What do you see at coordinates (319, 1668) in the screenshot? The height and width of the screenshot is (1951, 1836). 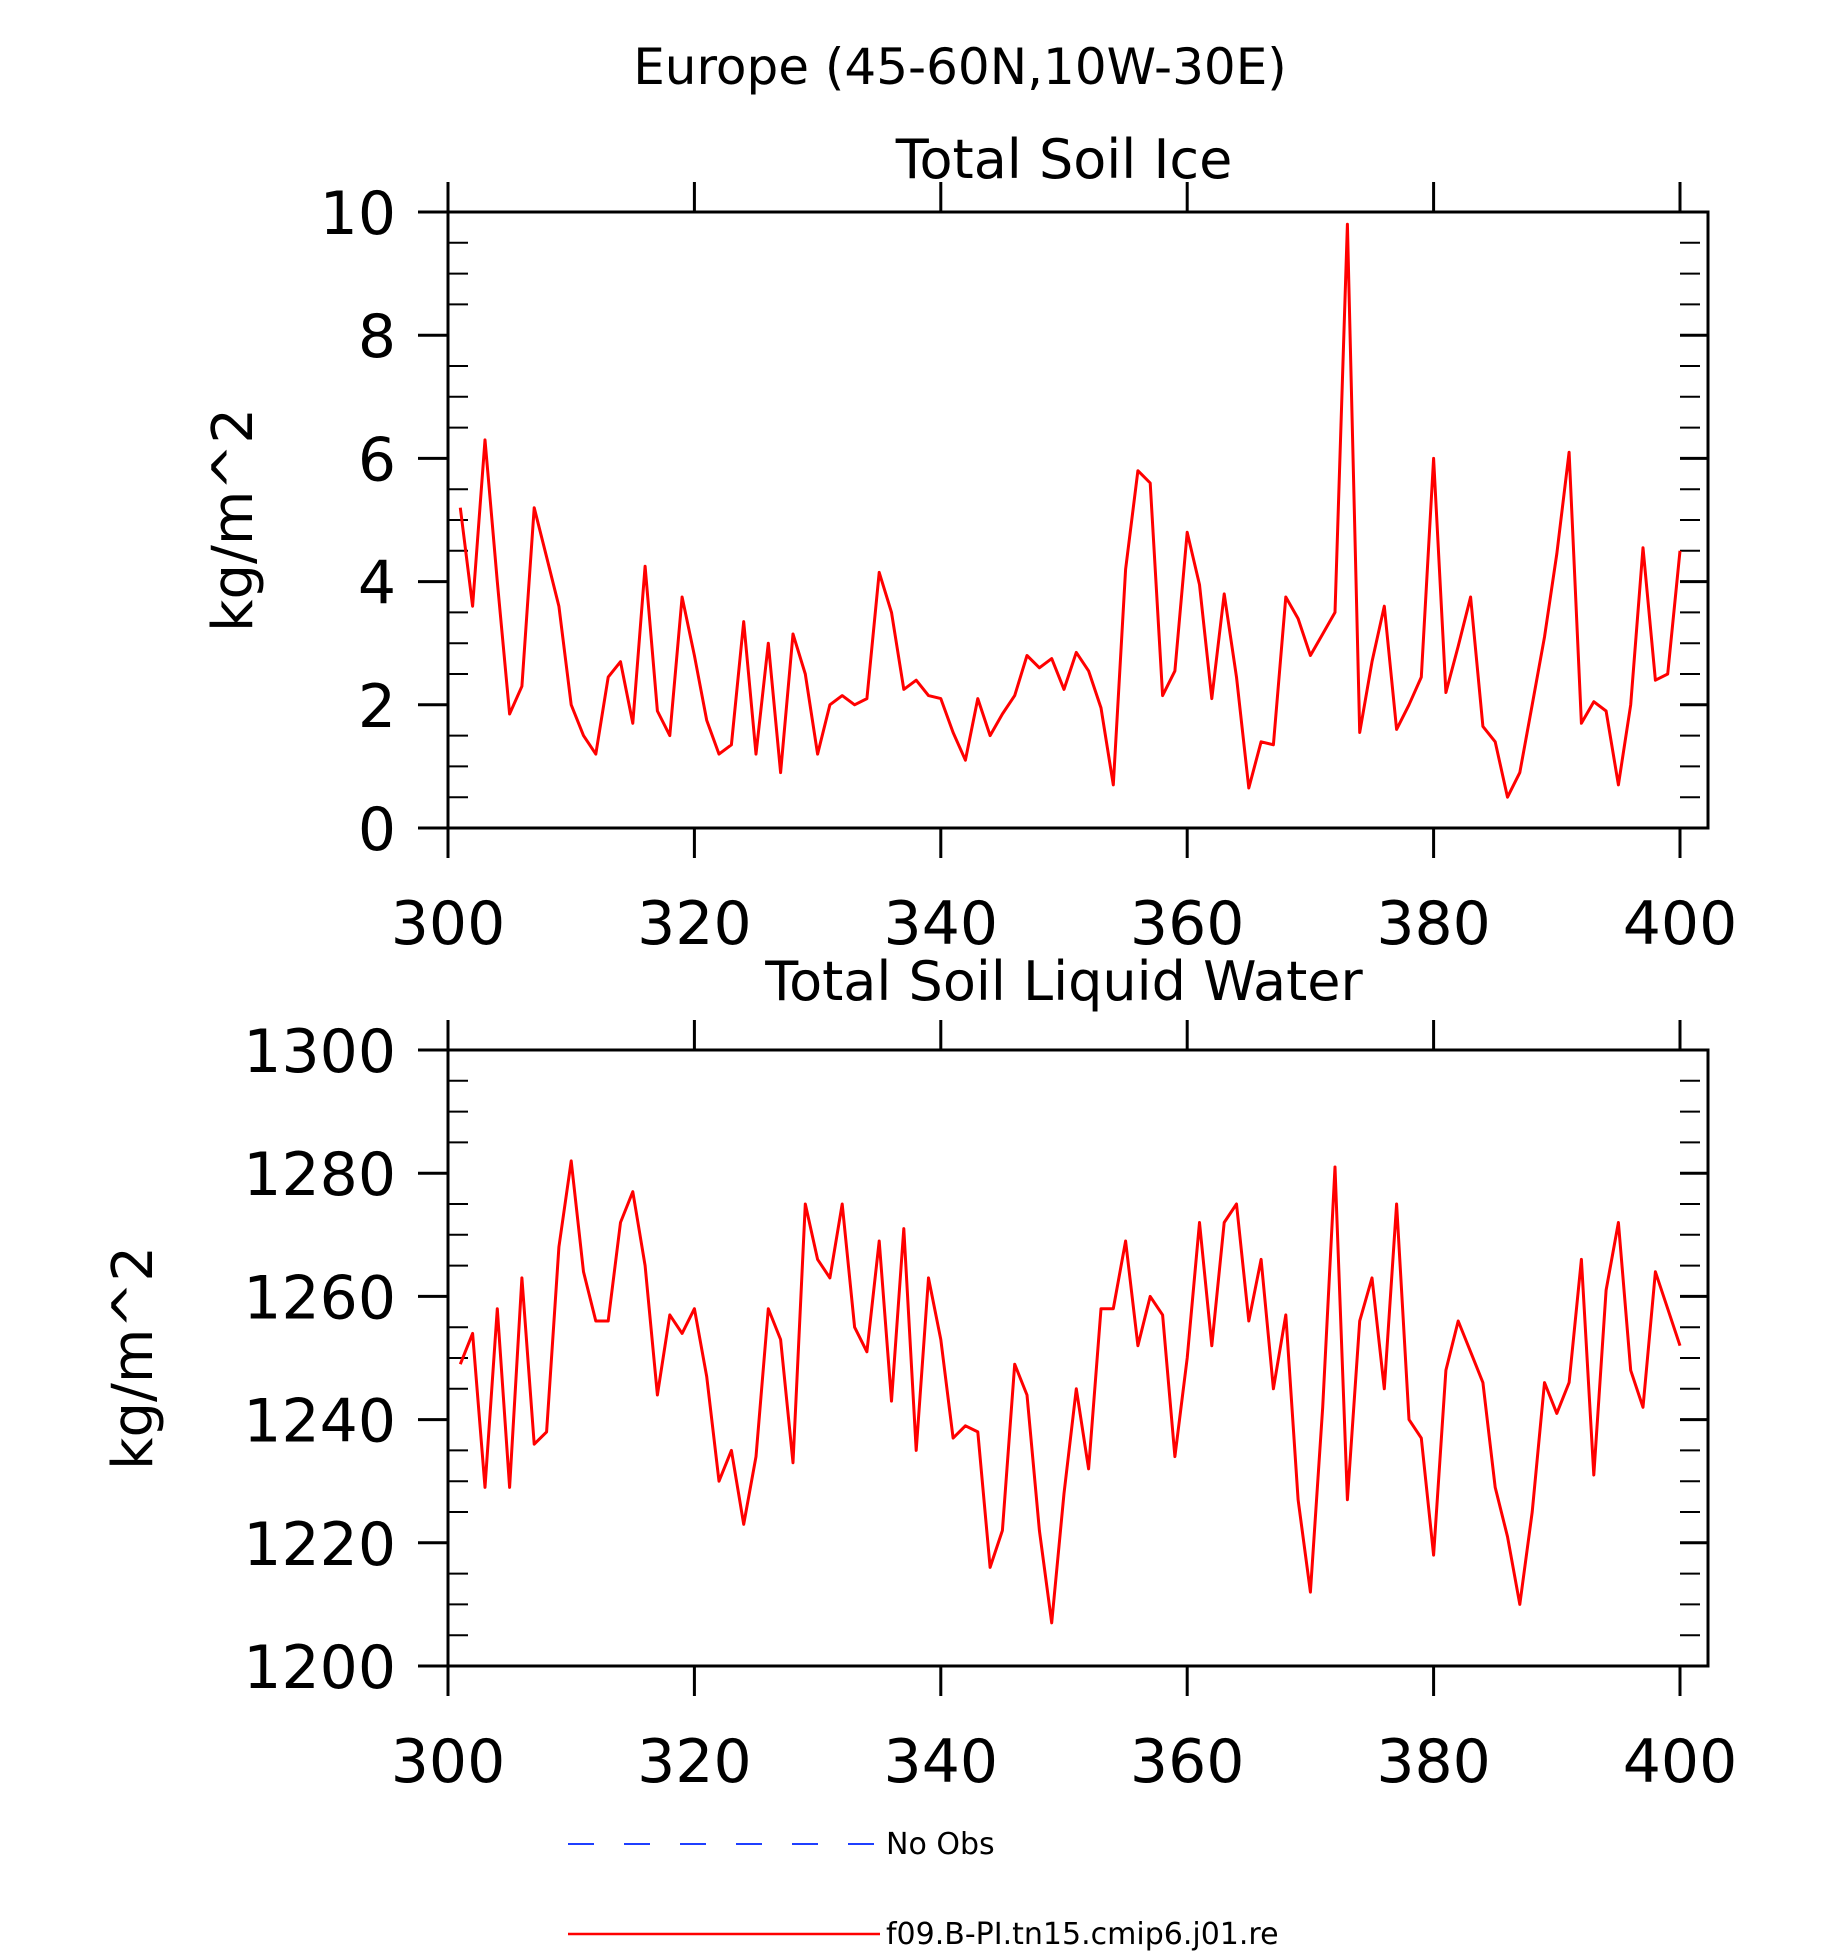 I see `y-tick-label: 1200` at bounding box center [319, 1668].